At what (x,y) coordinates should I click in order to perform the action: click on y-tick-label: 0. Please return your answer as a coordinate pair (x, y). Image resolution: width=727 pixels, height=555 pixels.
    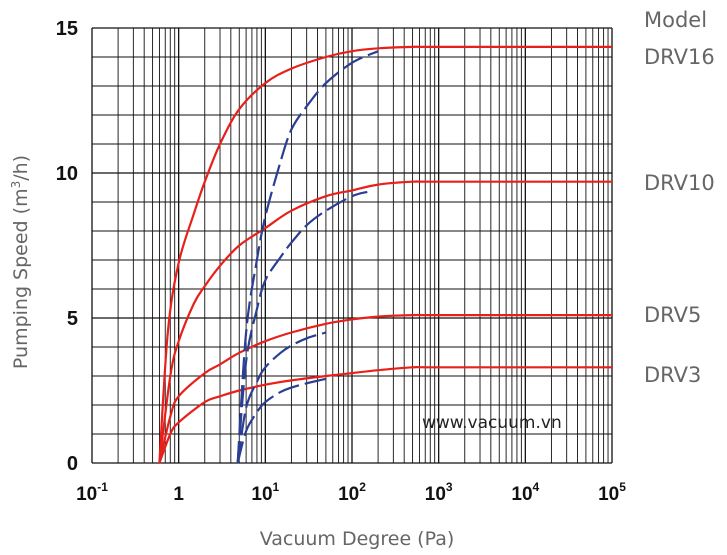
    Looking at the image, I should click on (72, 464).